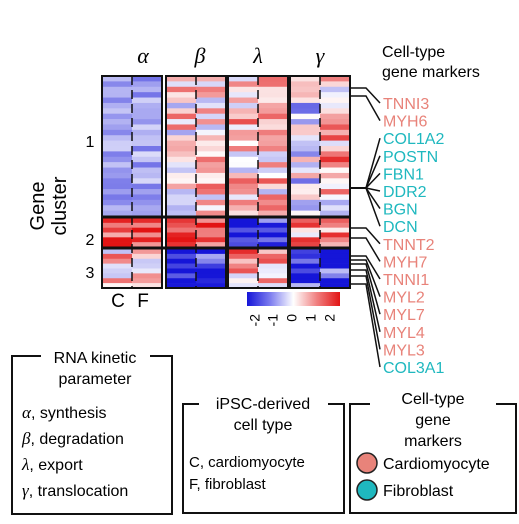 The width and height of the screenshot is (519, 524). I want to click on gene-label-bgn: BGN, so click(400, 210).